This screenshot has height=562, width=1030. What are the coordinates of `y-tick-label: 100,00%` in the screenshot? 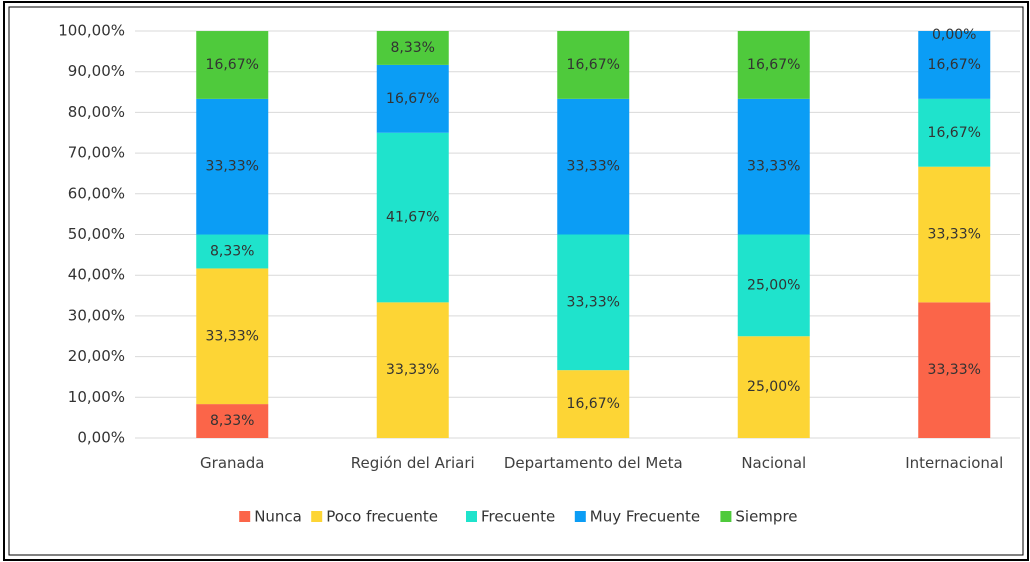 It's located at (91, 31).